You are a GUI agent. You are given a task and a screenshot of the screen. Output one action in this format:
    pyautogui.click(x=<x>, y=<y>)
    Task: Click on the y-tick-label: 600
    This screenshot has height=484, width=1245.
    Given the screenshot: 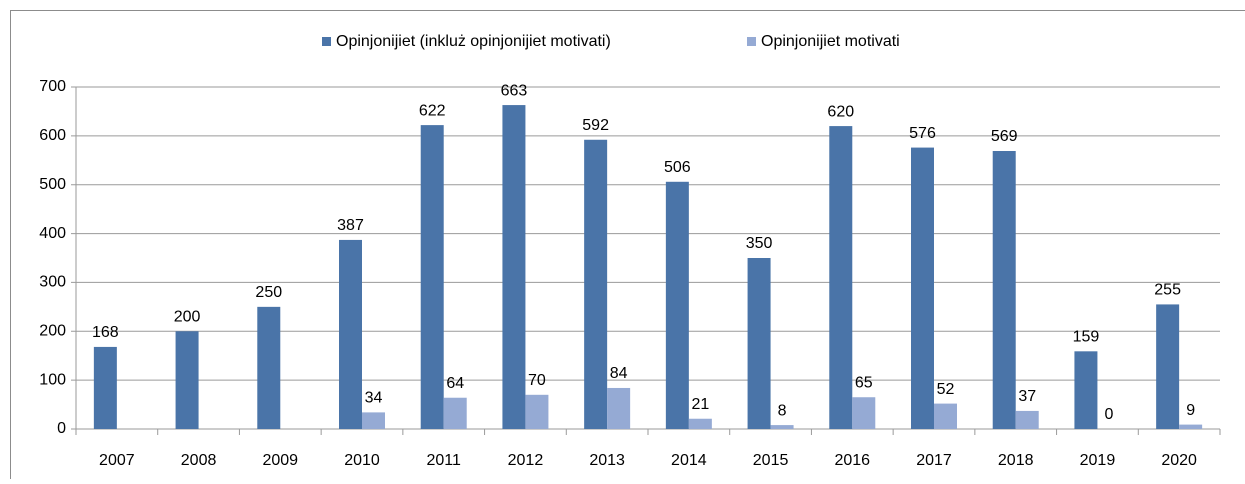 What is the action you would take?
    pyautogui.click(x=52, y=135)
    